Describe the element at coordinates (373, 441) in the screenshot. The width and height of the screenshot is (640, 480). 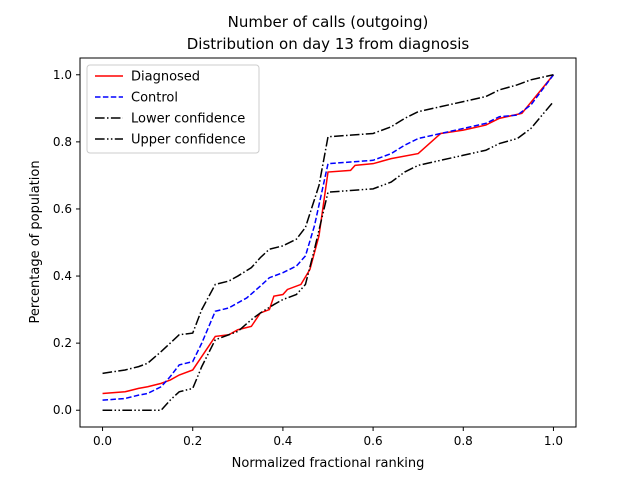
I see `x-tick-label: 0.6` at that location.